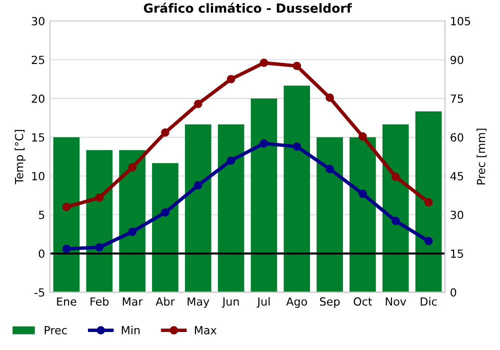 This screenshot has width=500, height=350. Describe the element at coordinates (39, 292) in the screenshot. I see `y-tick-label: -5` at that location.